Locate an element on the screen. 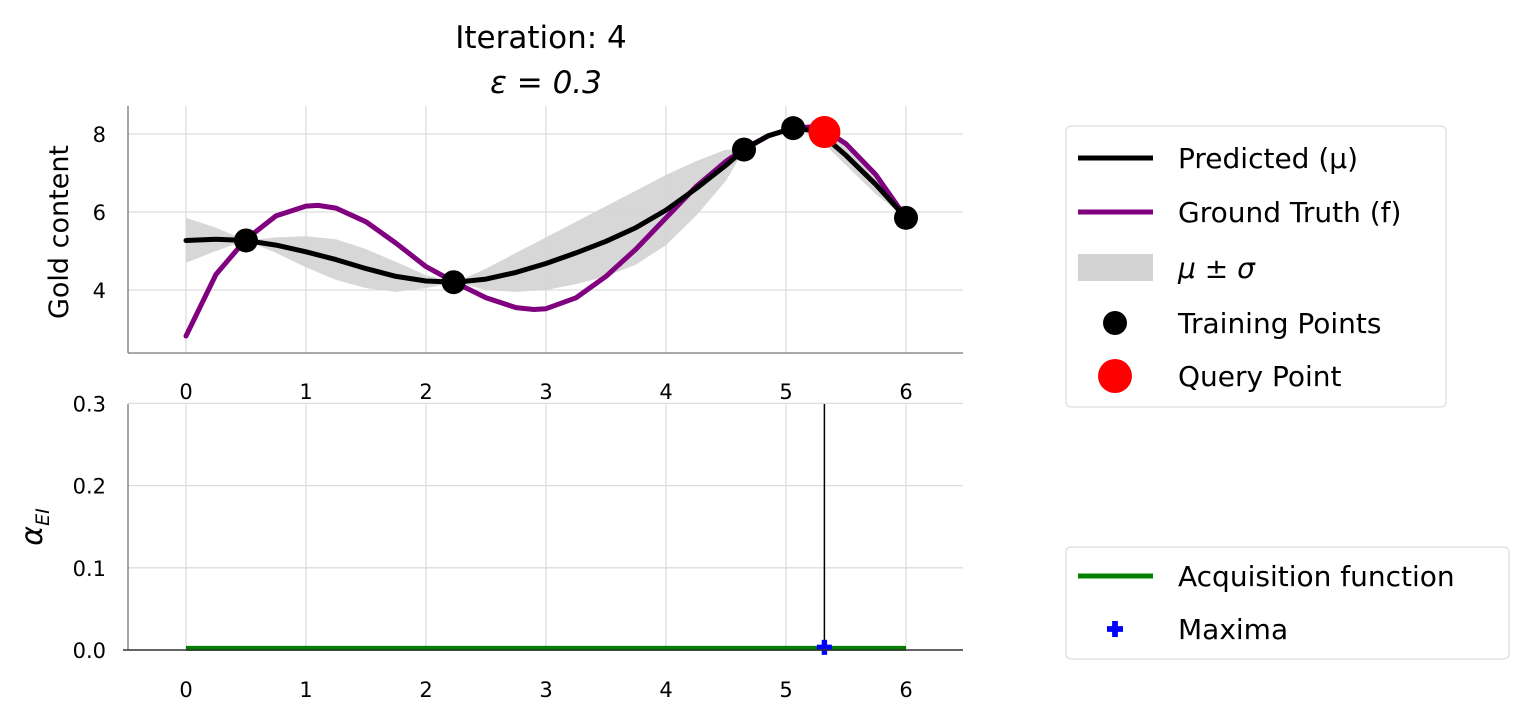 Image resolution: width=1528 pixels, height=721 pixels. bottom-x-tick-label: 1 is located at coordinates (305, 690).